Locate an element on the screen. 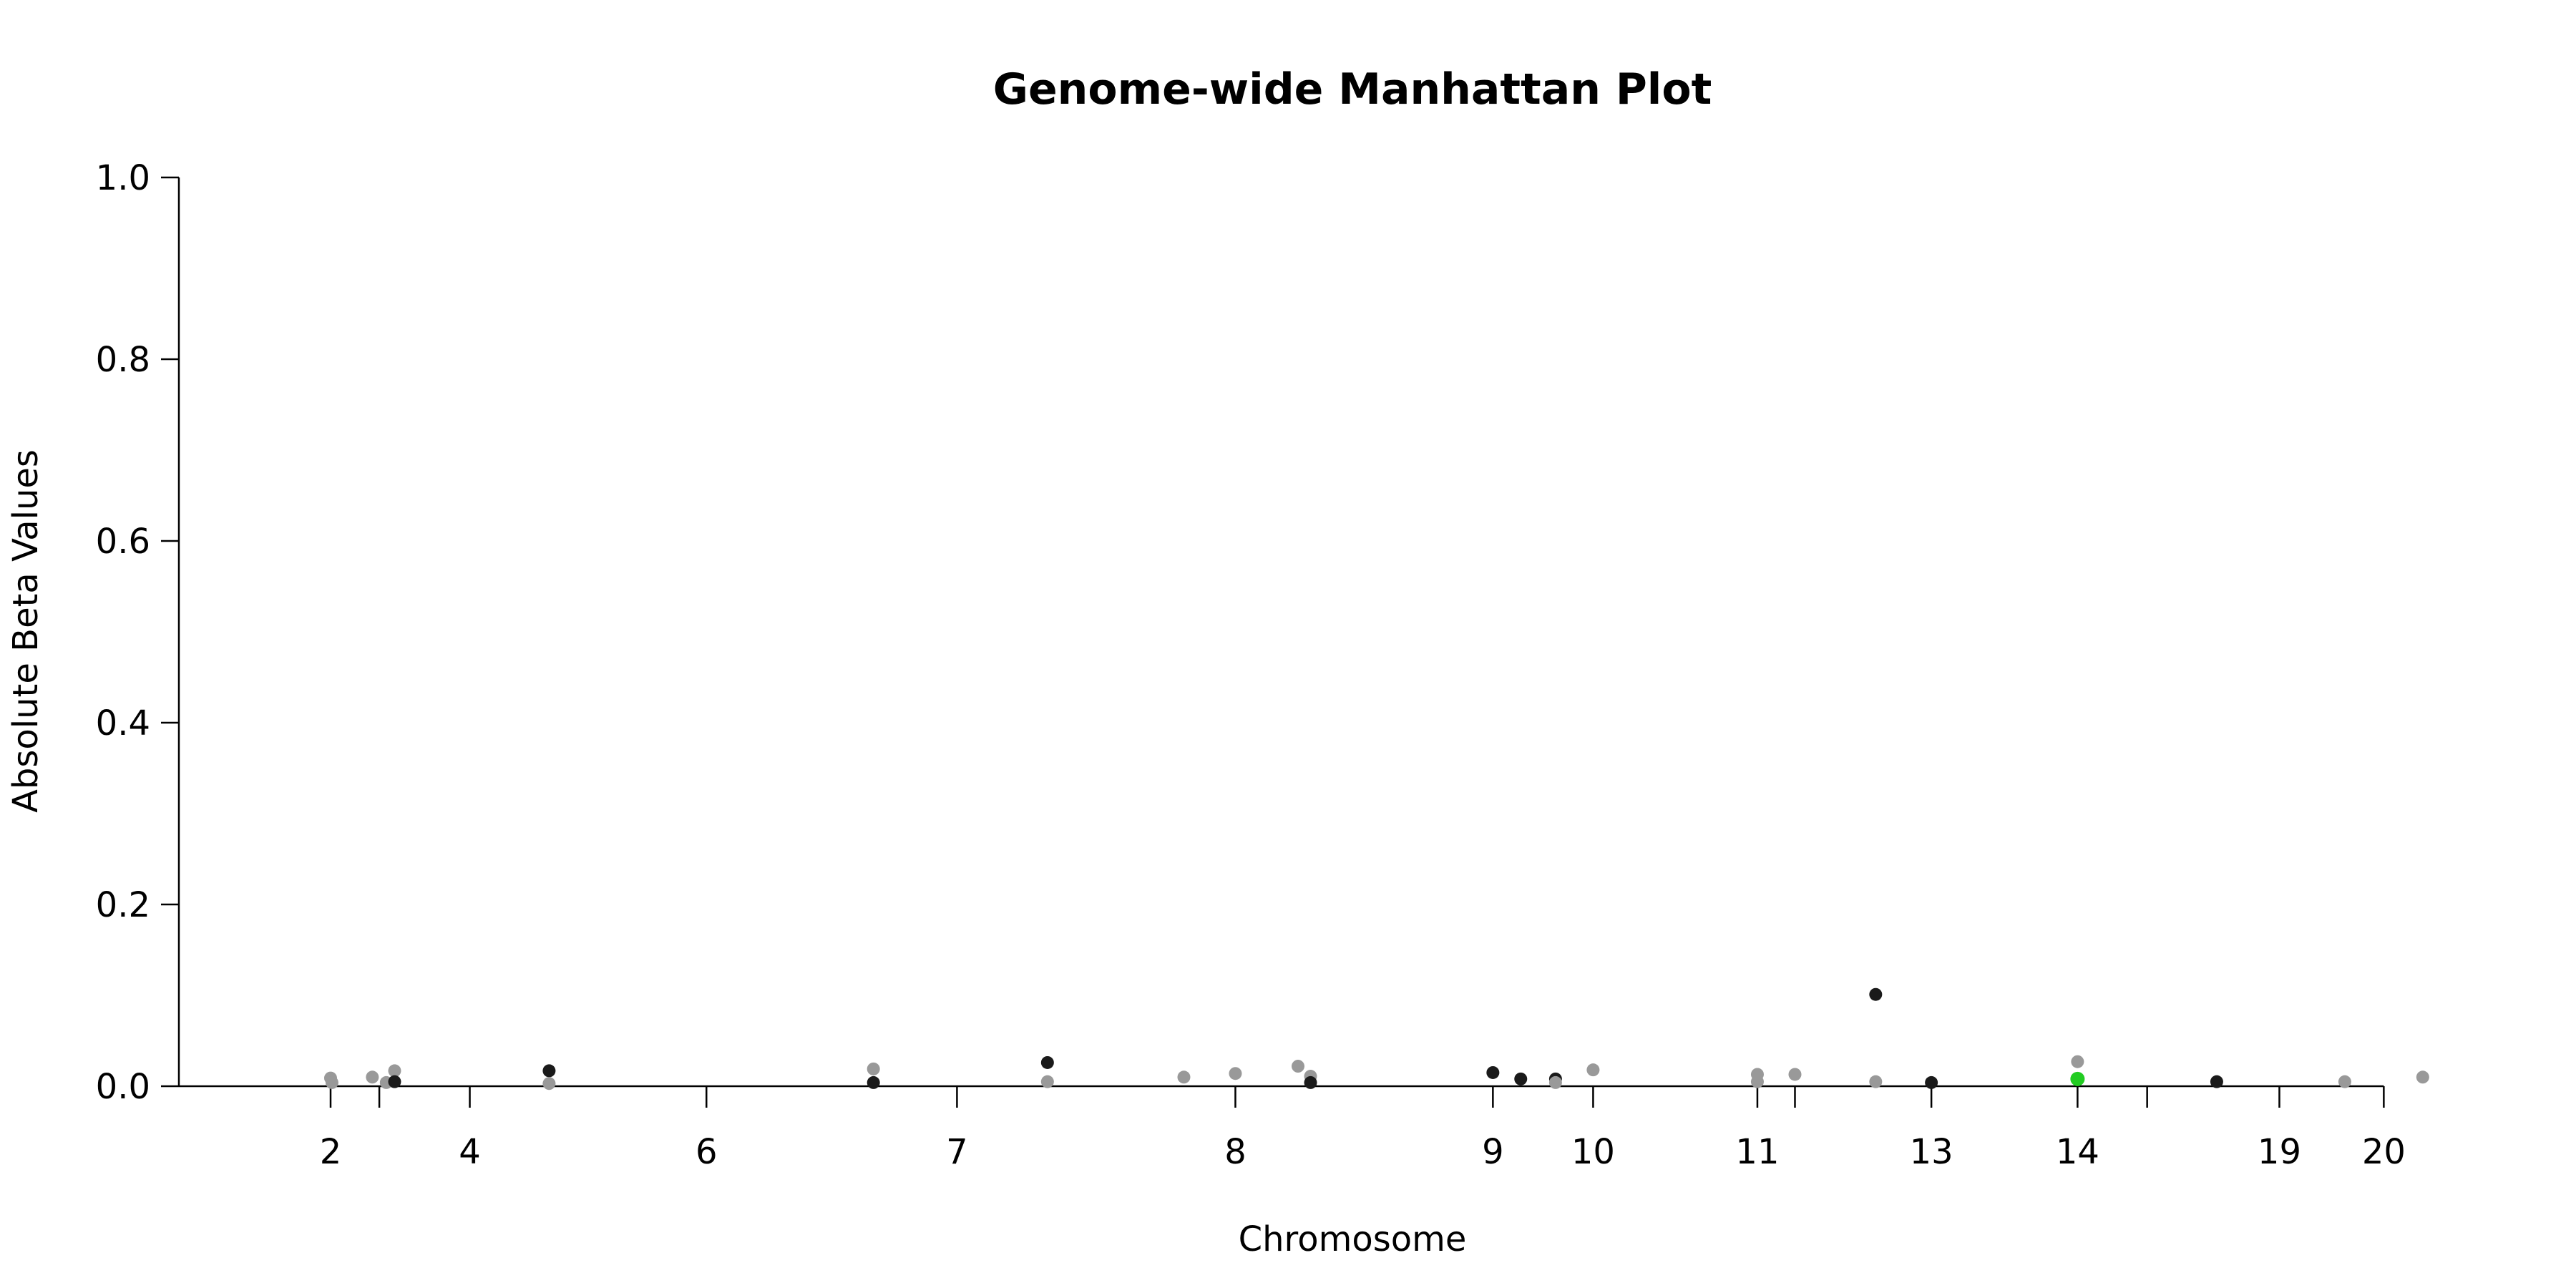 The height and width of the screenshot is (1288, 2576). y-tick-label: 1.0 is located at coordinates (123, 178).